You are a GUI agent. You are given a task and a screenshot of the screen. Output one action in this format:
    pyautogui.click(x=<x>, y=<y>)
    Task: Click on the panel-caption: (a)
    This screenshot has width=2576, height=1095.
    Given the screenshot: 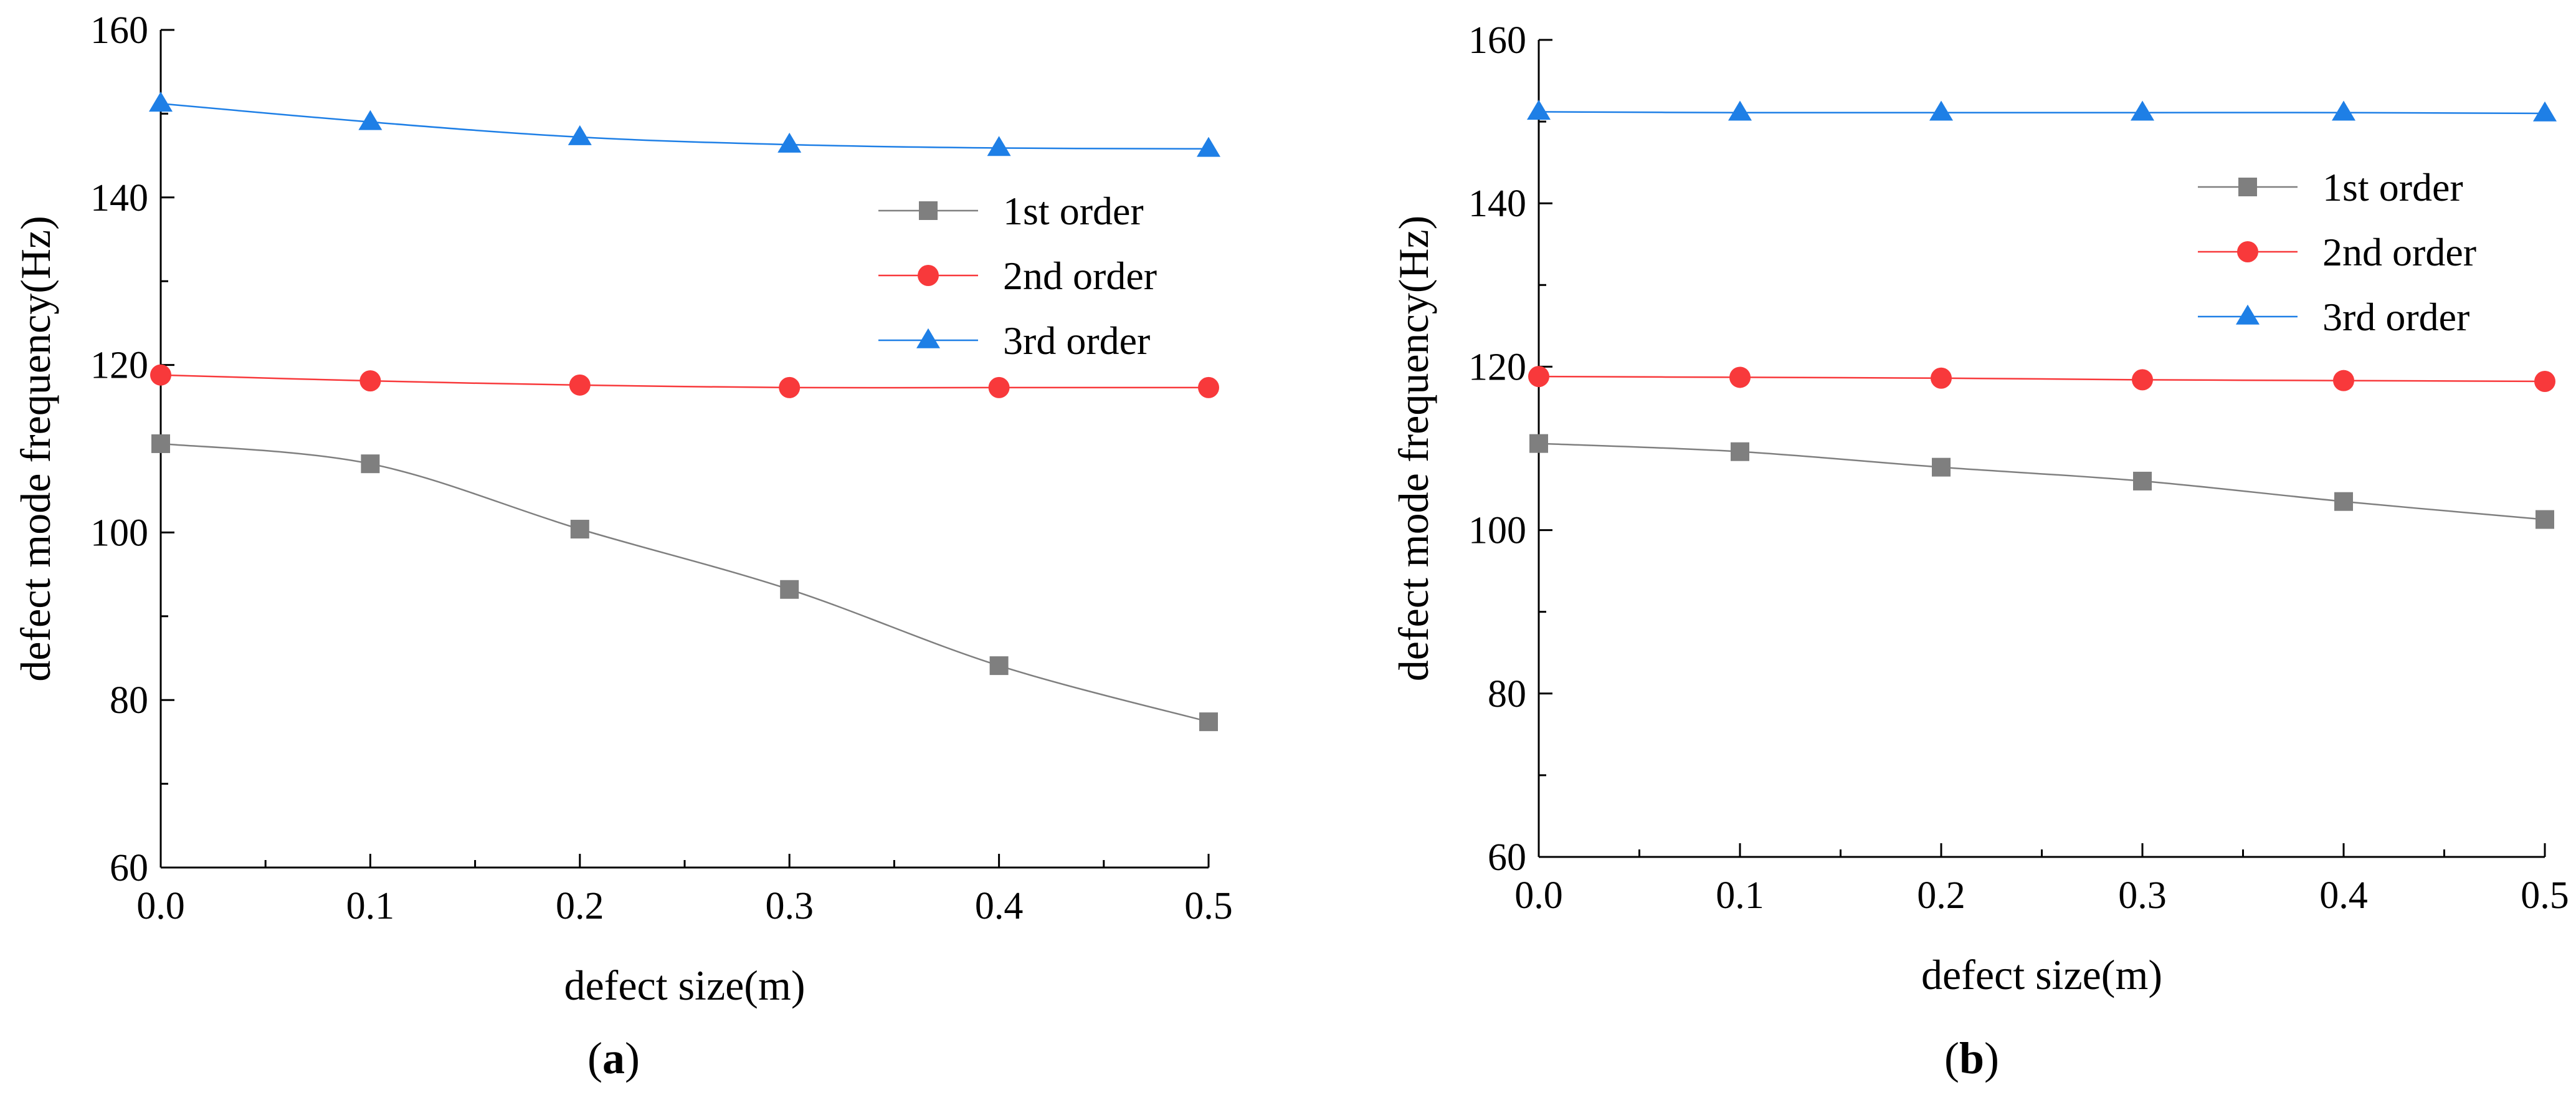 What is the action you would take?
    pyautogui.click(x=613, y=1058)
    